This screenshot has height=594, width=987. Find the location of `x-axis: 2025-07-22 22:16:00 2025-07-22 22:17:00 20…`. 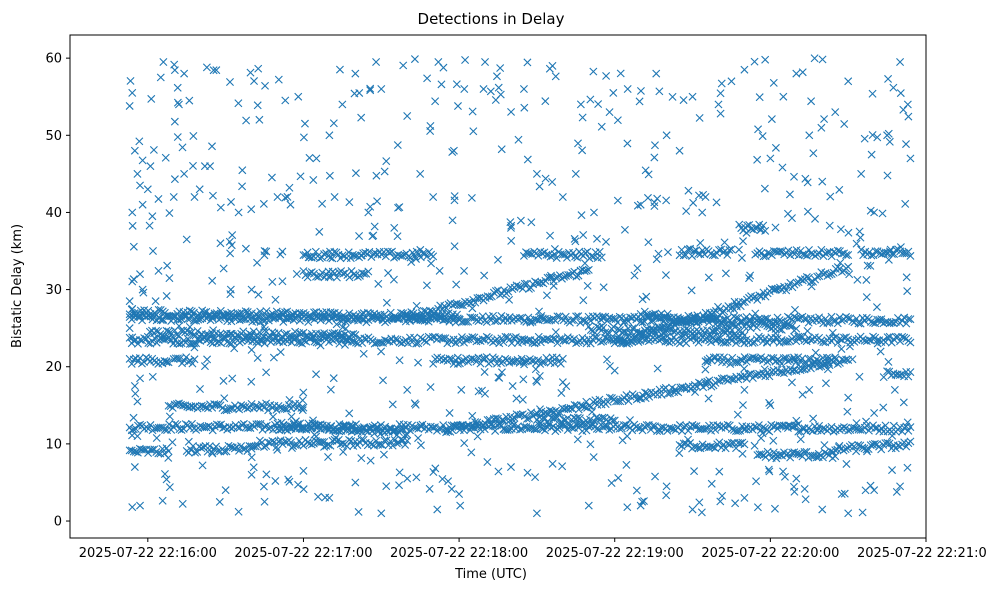

x-axis: 2025-07-22 22:16:00 2025-07-22 22:17:00 20… is located at coordinates (533, 549).